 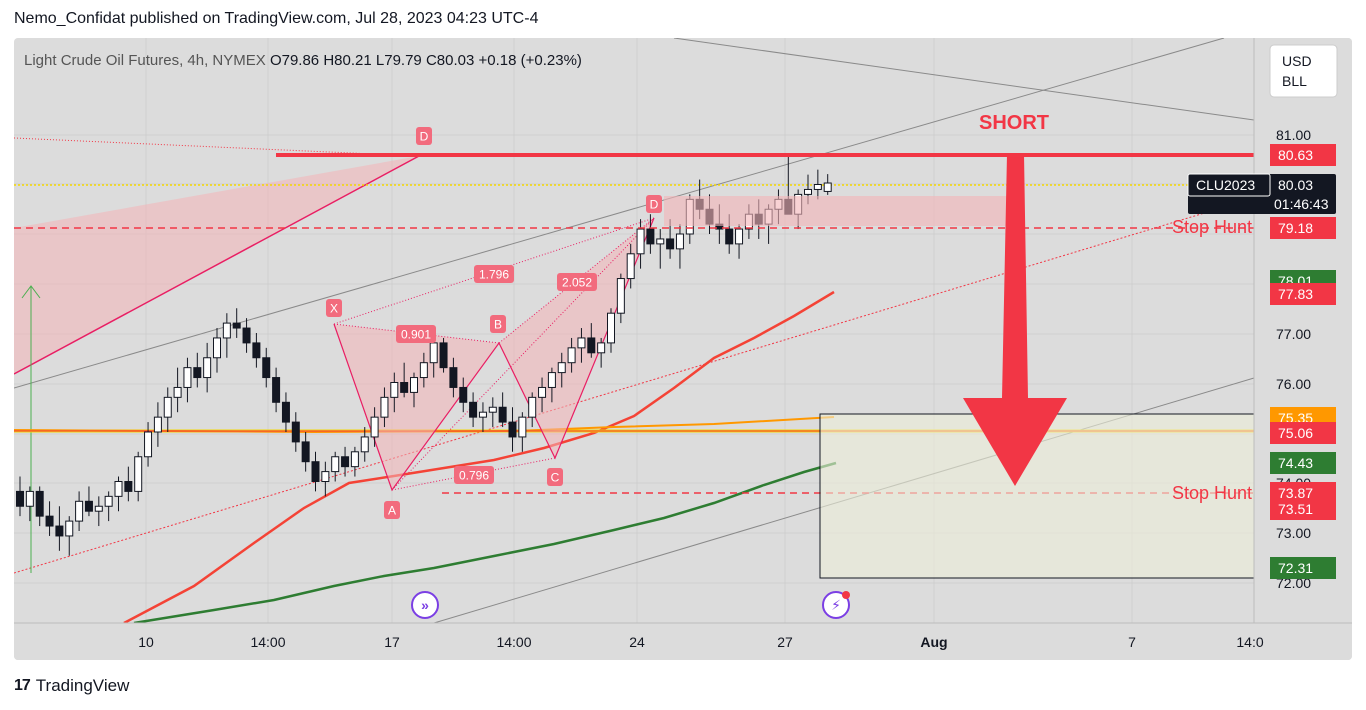 I want to click on price-tag-ma-green-bg, so click(x=1303, y=463).